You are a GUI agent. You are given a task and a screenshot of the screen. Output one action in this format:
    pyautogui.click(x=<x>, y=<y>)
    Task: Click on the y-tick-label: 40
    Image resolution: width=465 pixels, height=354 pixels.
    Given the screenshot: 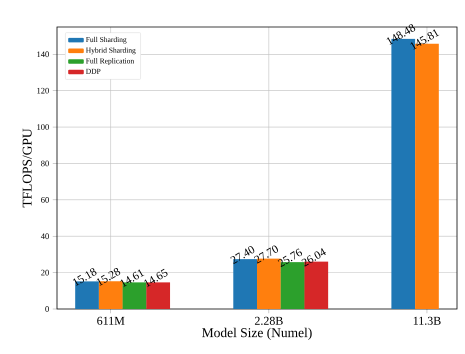 What is the action you would take?
    pyautogui.click(x=44, y=236)
    